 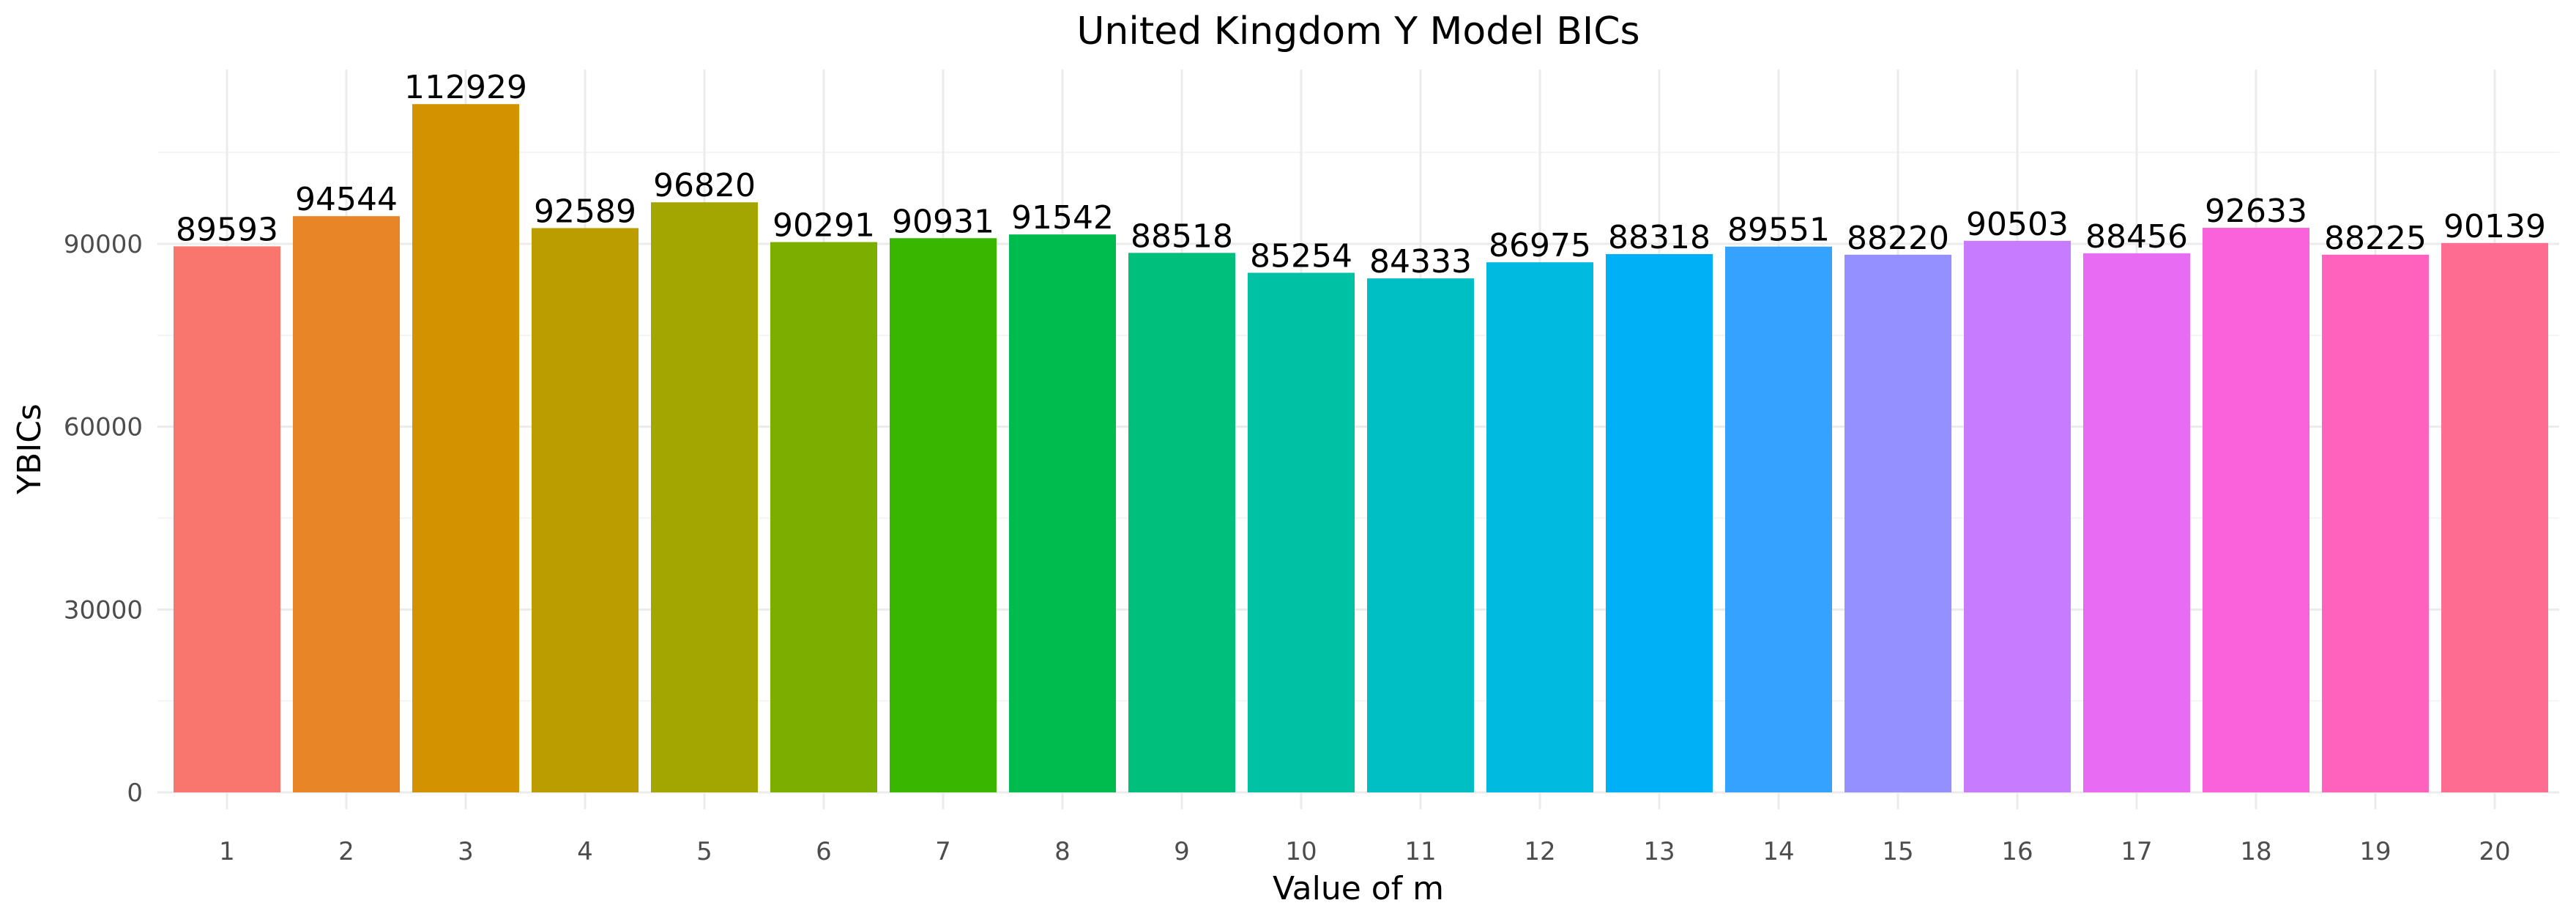 I want to click on x-tick-label: 18, so click(x=2255, y=851).